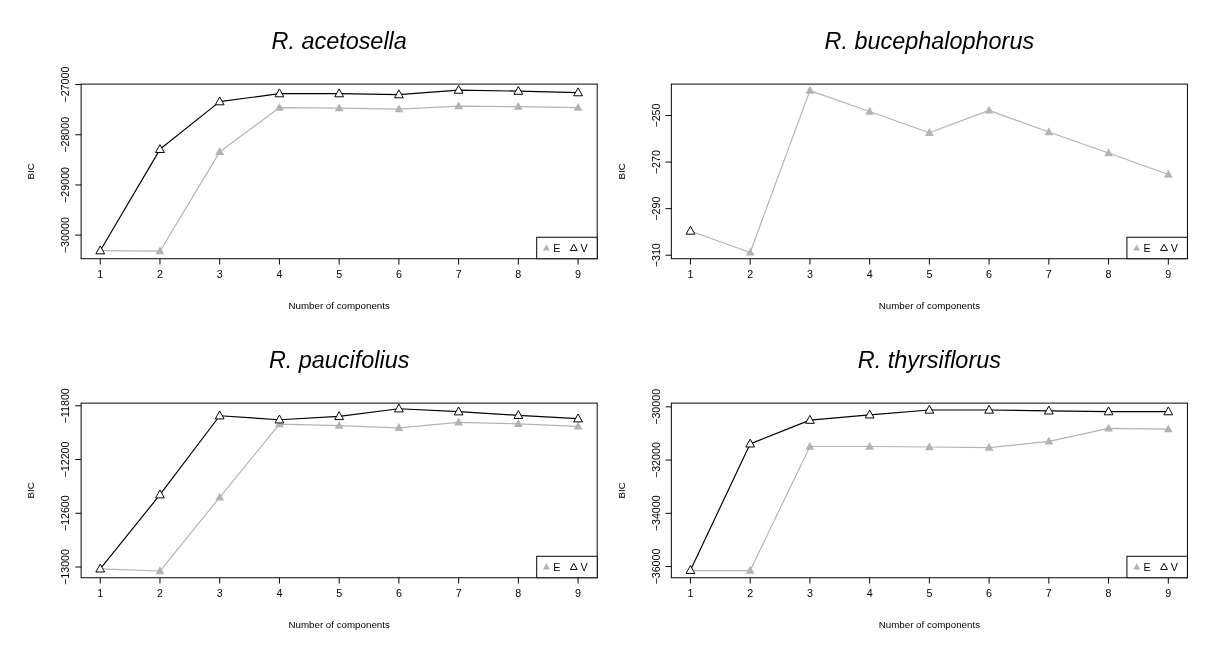  Describe the element at coordinates (655, 513) in the screenshot. I see `y-tick-label: −34000` at that location.